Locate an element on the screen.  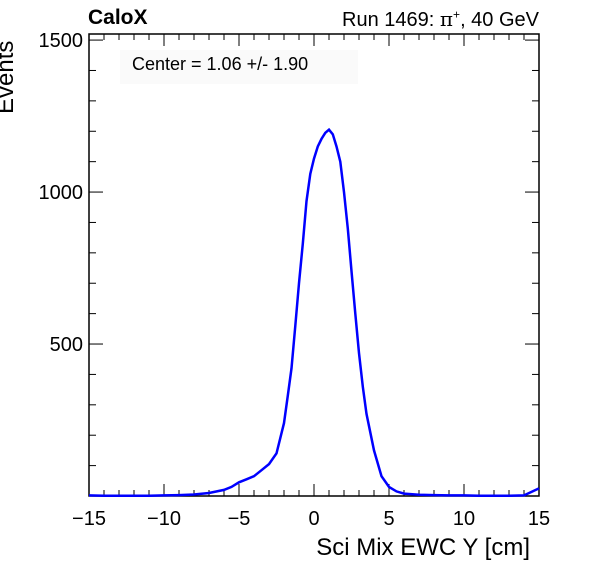
x-tick-label: 5 is located at coordinates (388, 519).